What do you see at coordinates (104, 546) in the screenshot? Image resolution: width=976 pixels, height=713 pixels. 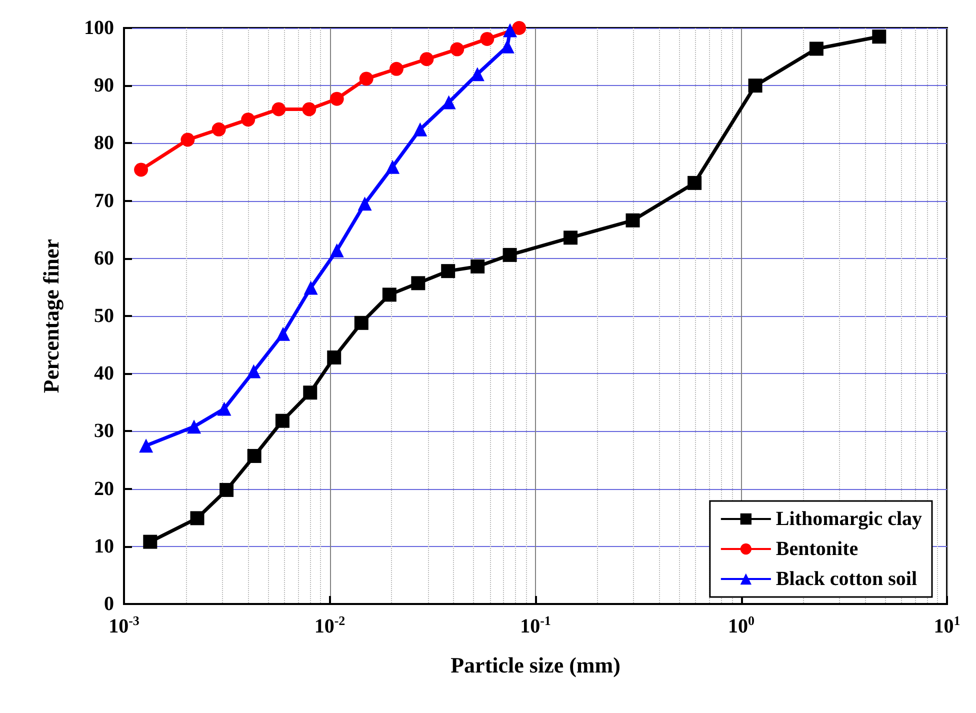 I see `y-tick-label: 10` at bounding box center [104, 546].